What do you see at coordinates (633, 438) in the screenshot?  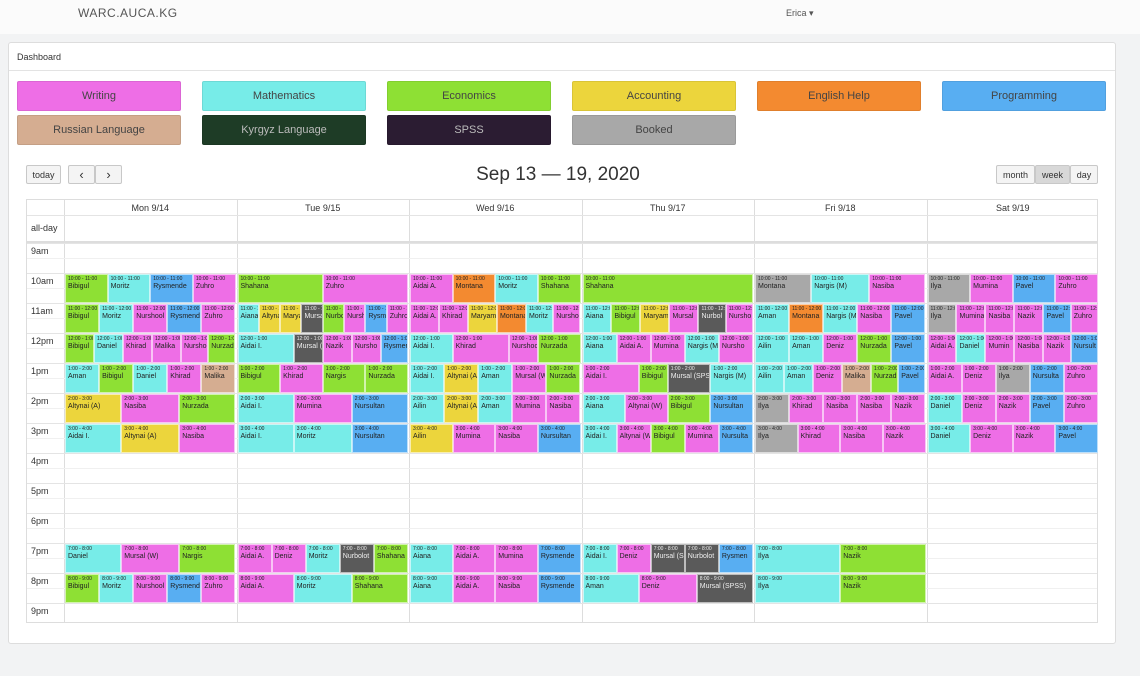 I see `calendar-event: 3:00 - 4:00 Altynai (W)` at bounding box center [633, 438].